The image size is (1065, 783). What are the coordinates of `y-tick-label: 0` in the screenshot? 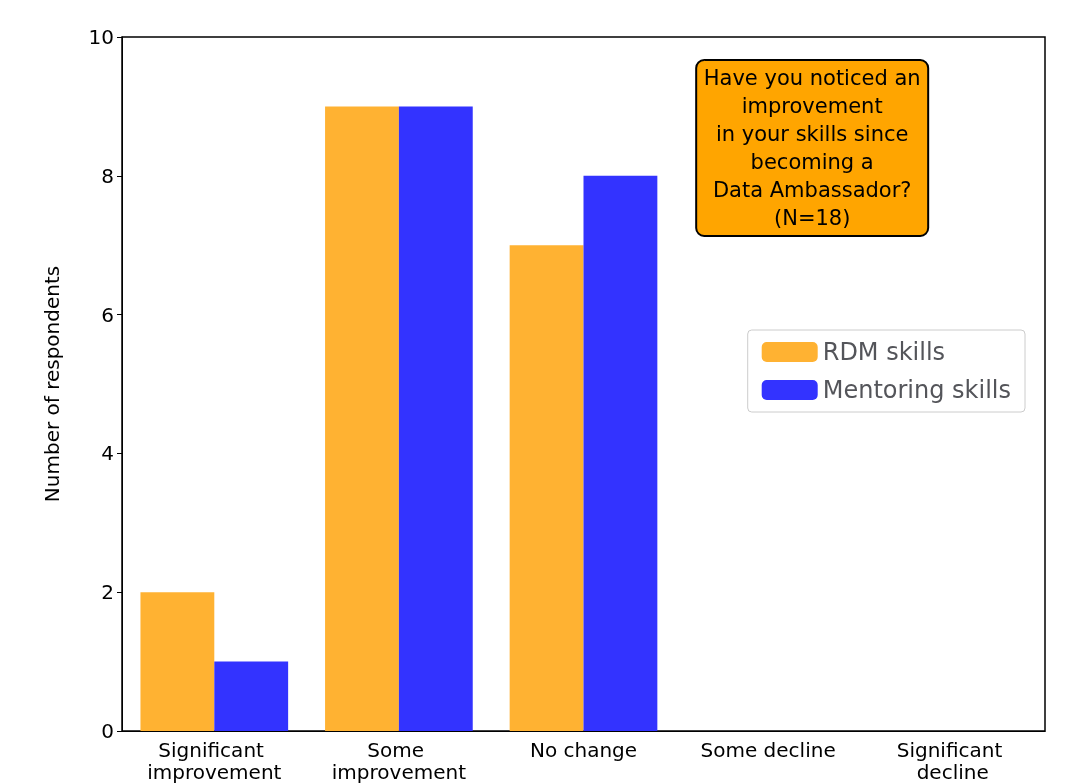 It's located at (107, 731).